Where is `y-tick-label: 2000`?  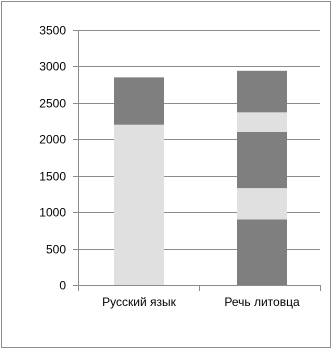 y-tick-label: 2000 is located at coordinates (52, 140).